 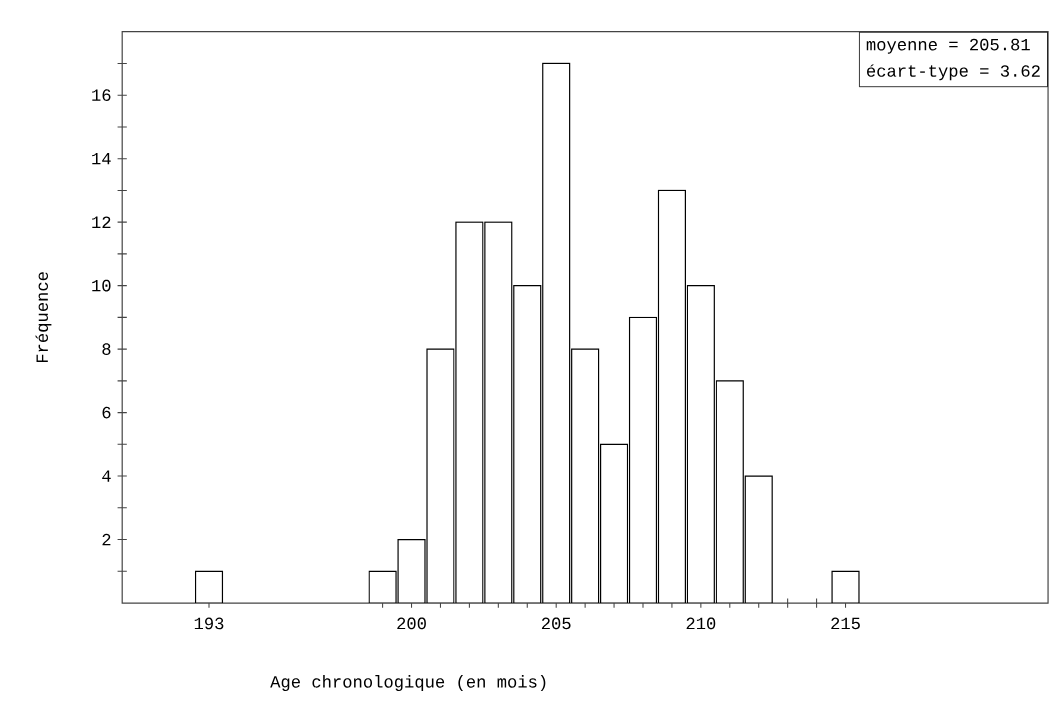 What do you see at coordinates (106, 539) in the screenshot?
I see `y-tick-label: 2` at bounding box center [106, 539].